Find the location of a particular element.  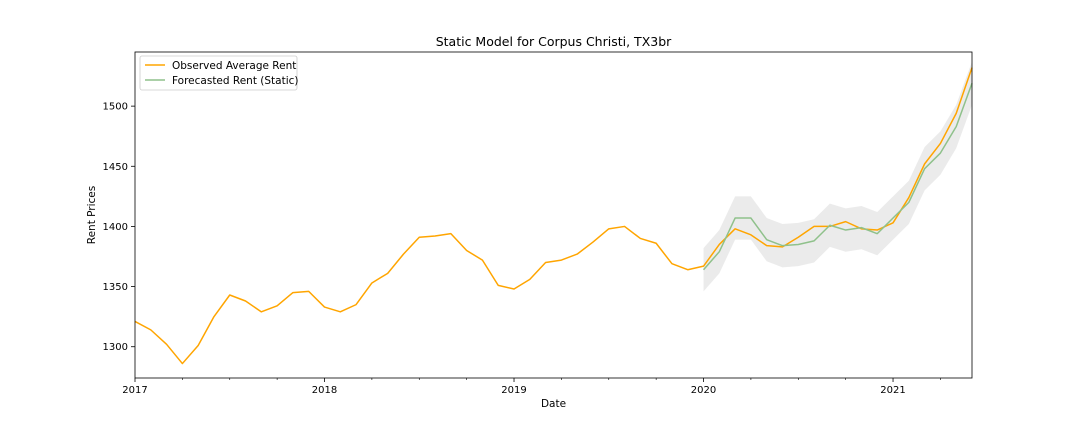

legend-box is located at coordinates (218, 73).